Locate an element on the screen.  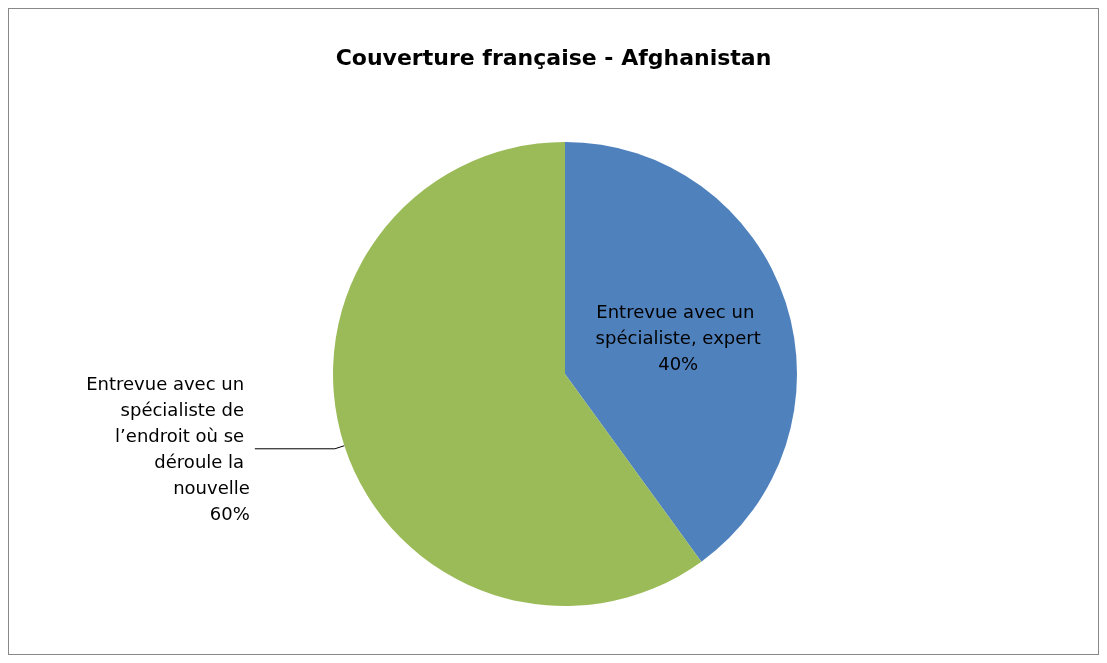
data-label: 60% is located at coordinates (229, 514).